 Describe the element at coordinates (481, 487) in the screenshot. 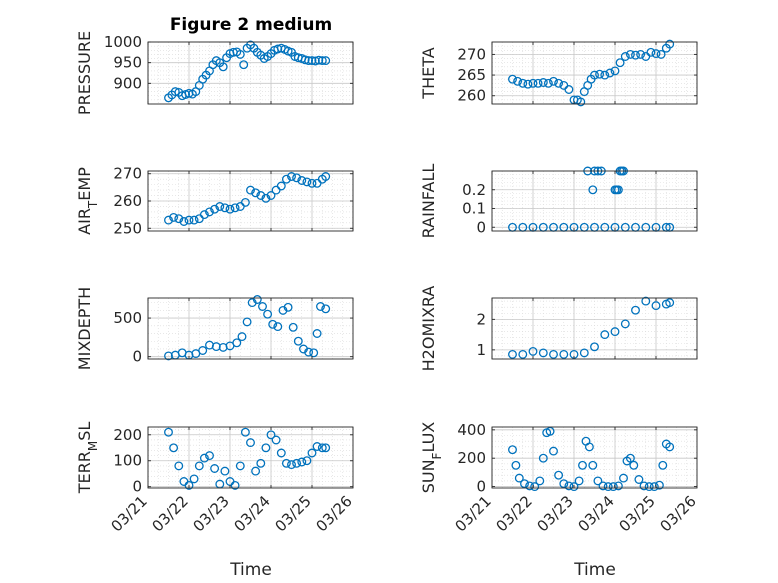

I see `y-tick-label: 0` at that location.